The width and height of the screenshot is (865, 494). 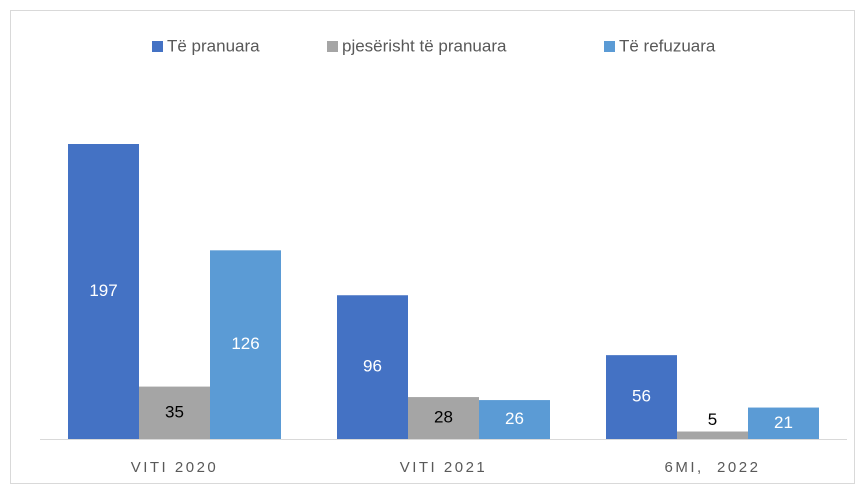 What do you see at coordinates (667, 45) in the screenshot?
I see `legend-label: Të refuzuara` at bounding box center [667, 45].